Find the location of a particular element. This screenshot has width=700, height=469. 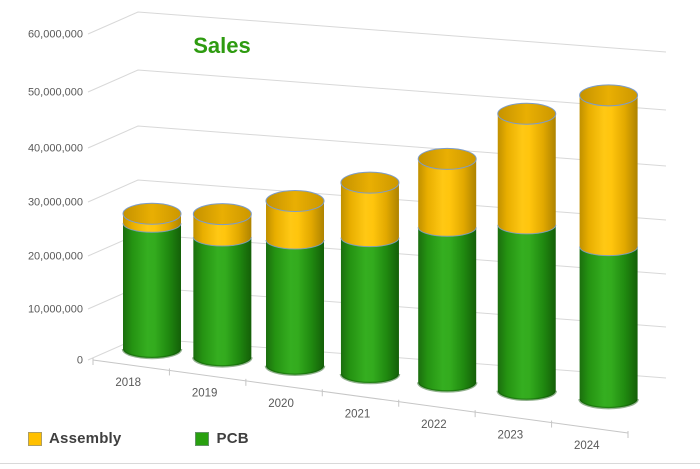

bar-top-face-2024 is located at coordinates (609, 95).